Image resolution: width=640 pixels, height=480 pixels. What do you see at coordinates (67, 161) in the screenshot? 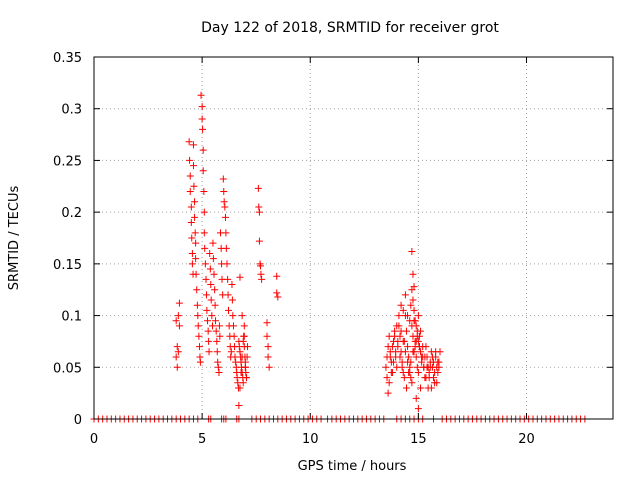
I see `y-tick-label: 0.25` at bounding box center [67, 161].